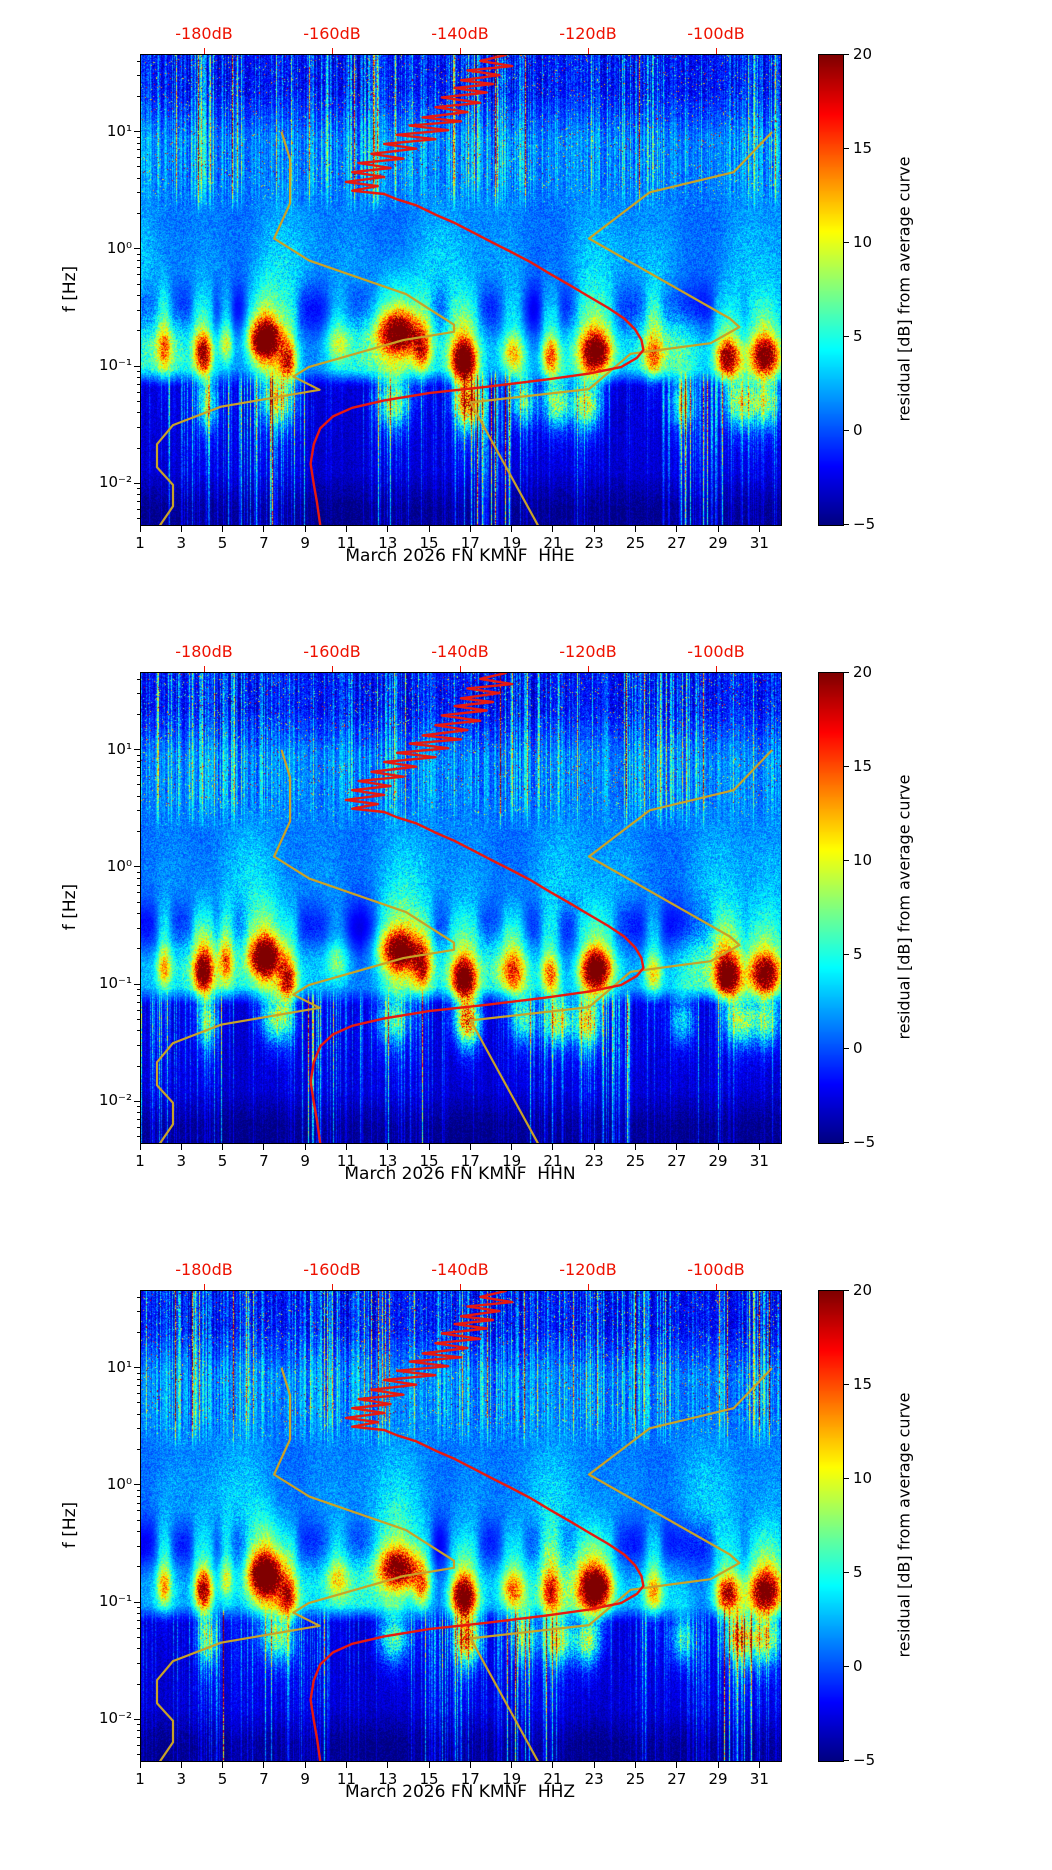  What do you see at coordinates (831, 290) in the screenshot?
I see `colorbar` at bounding box center [831, 290].